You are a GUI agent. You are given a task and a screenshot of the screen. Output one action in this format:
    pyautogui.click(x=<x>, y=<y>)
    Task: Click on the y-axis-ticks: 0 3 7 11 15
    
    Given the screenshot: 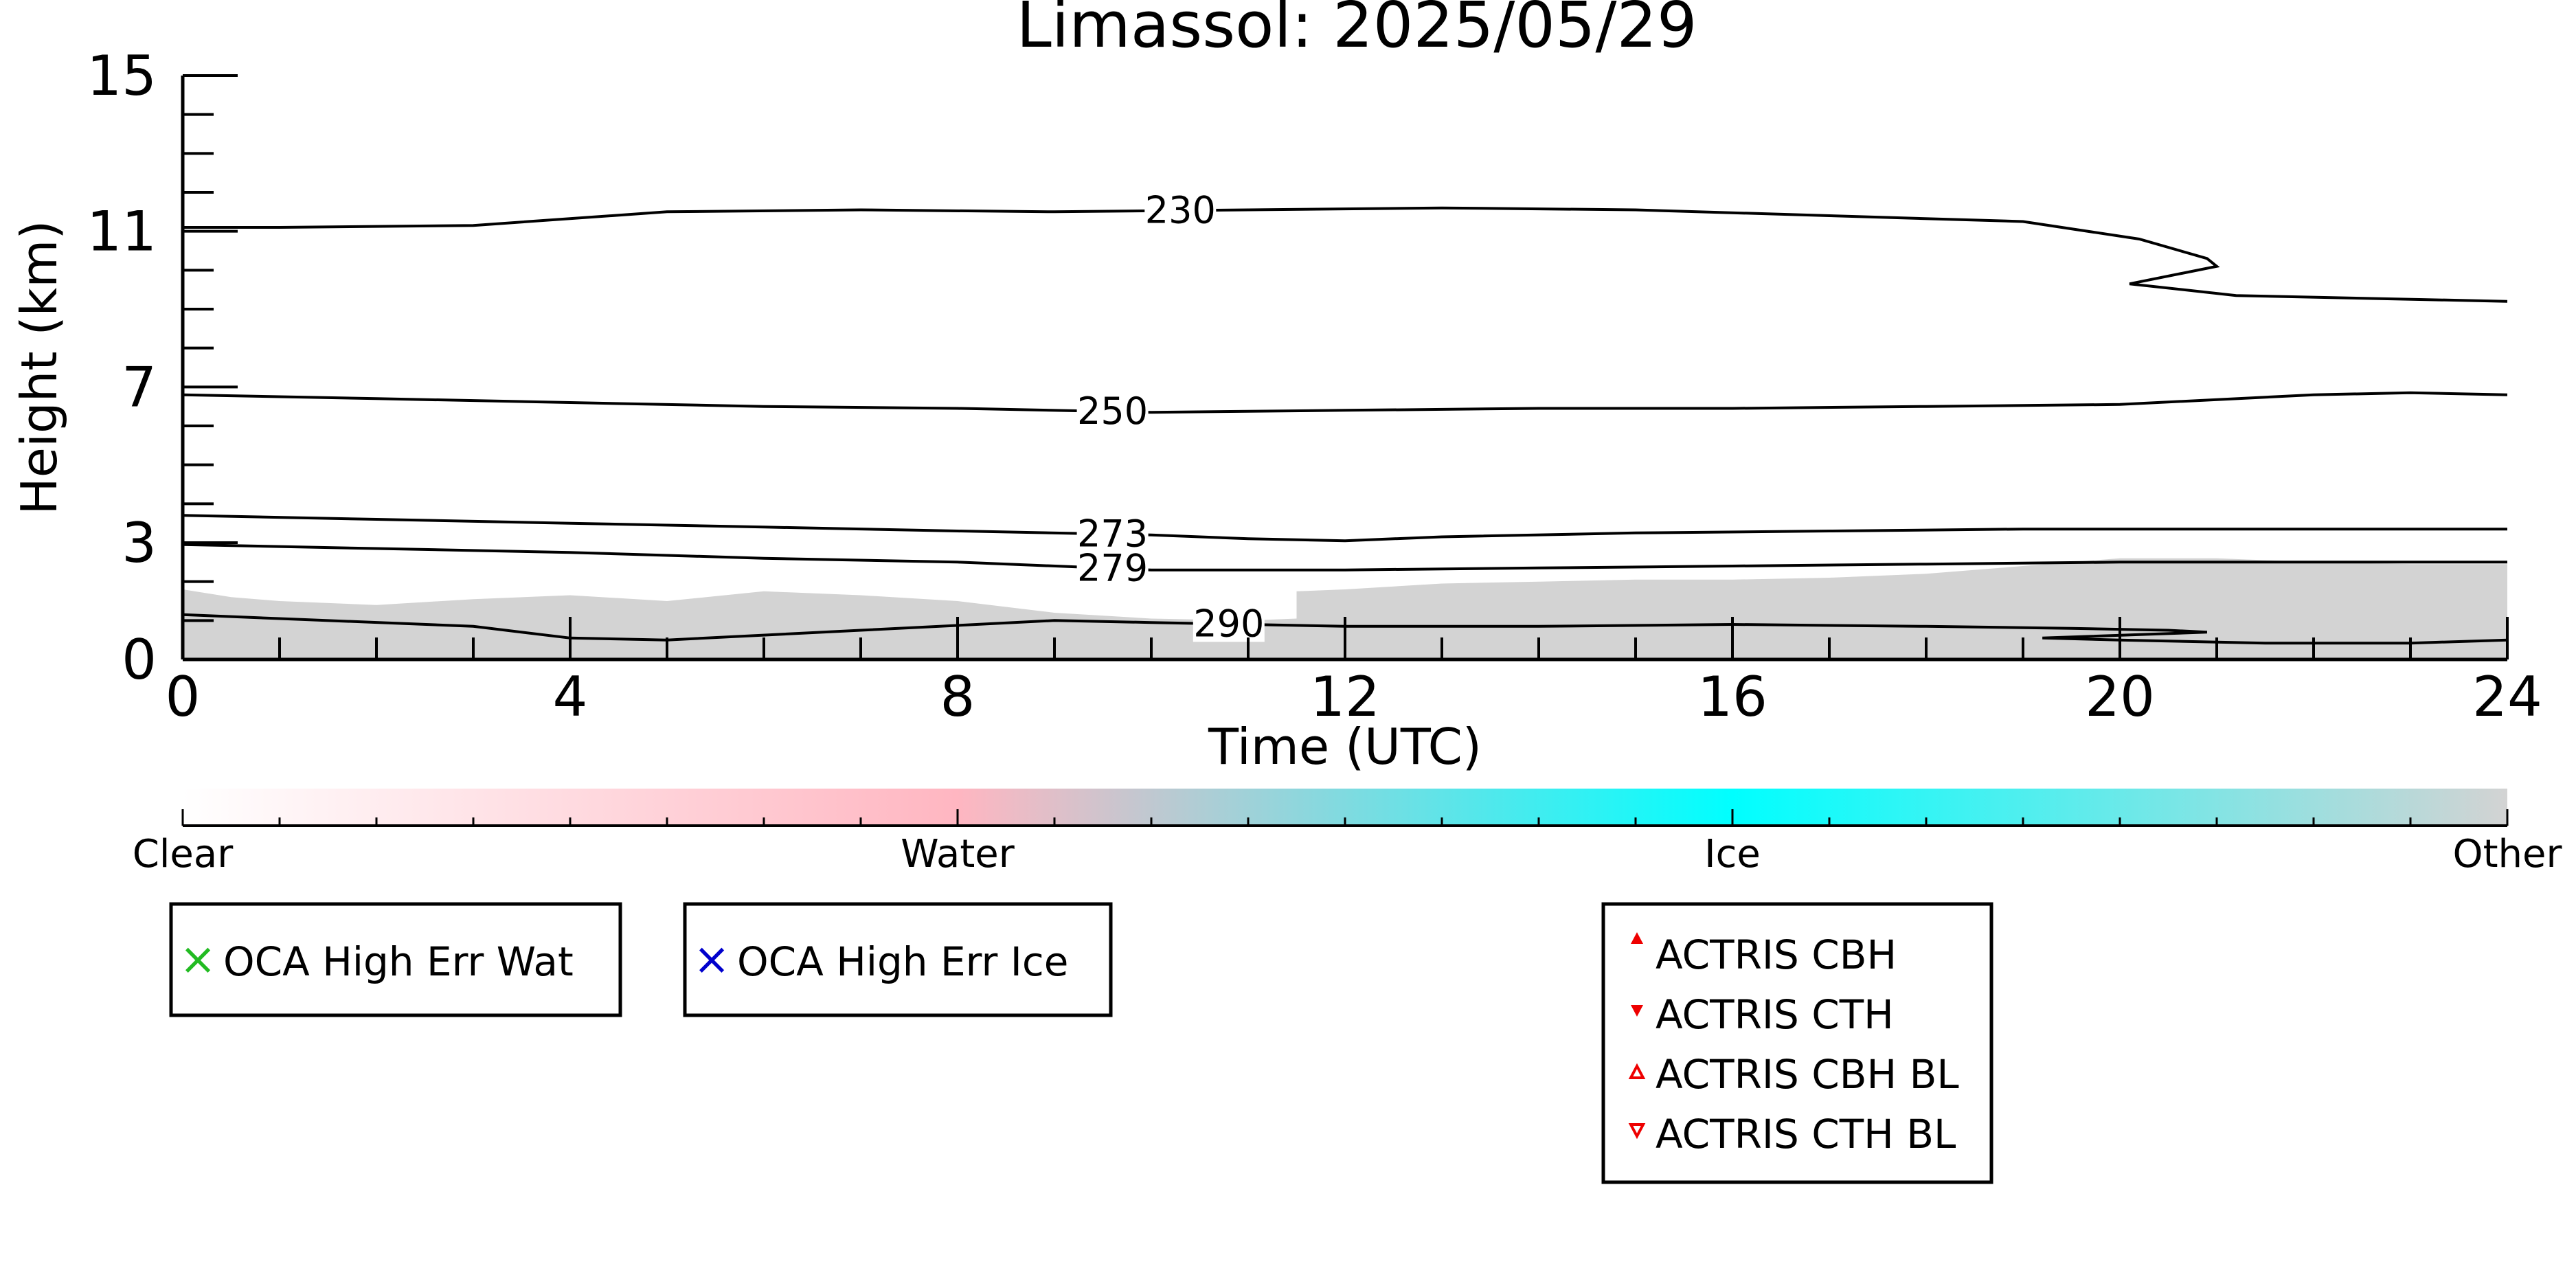 What is the action you would take?
    pyautogui.click(x=162, y=368)
    